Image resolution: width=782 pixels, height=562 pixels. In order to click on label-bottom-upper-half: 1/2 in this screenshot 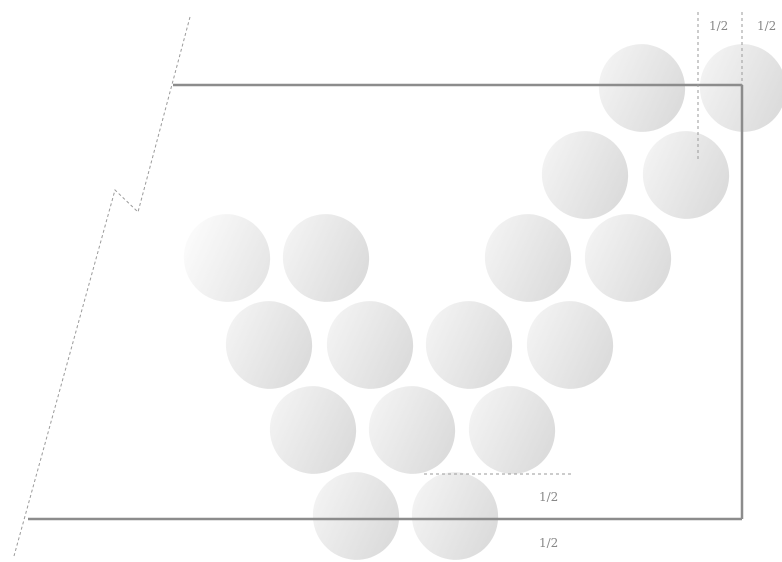, I will do `click(548, 497)`.